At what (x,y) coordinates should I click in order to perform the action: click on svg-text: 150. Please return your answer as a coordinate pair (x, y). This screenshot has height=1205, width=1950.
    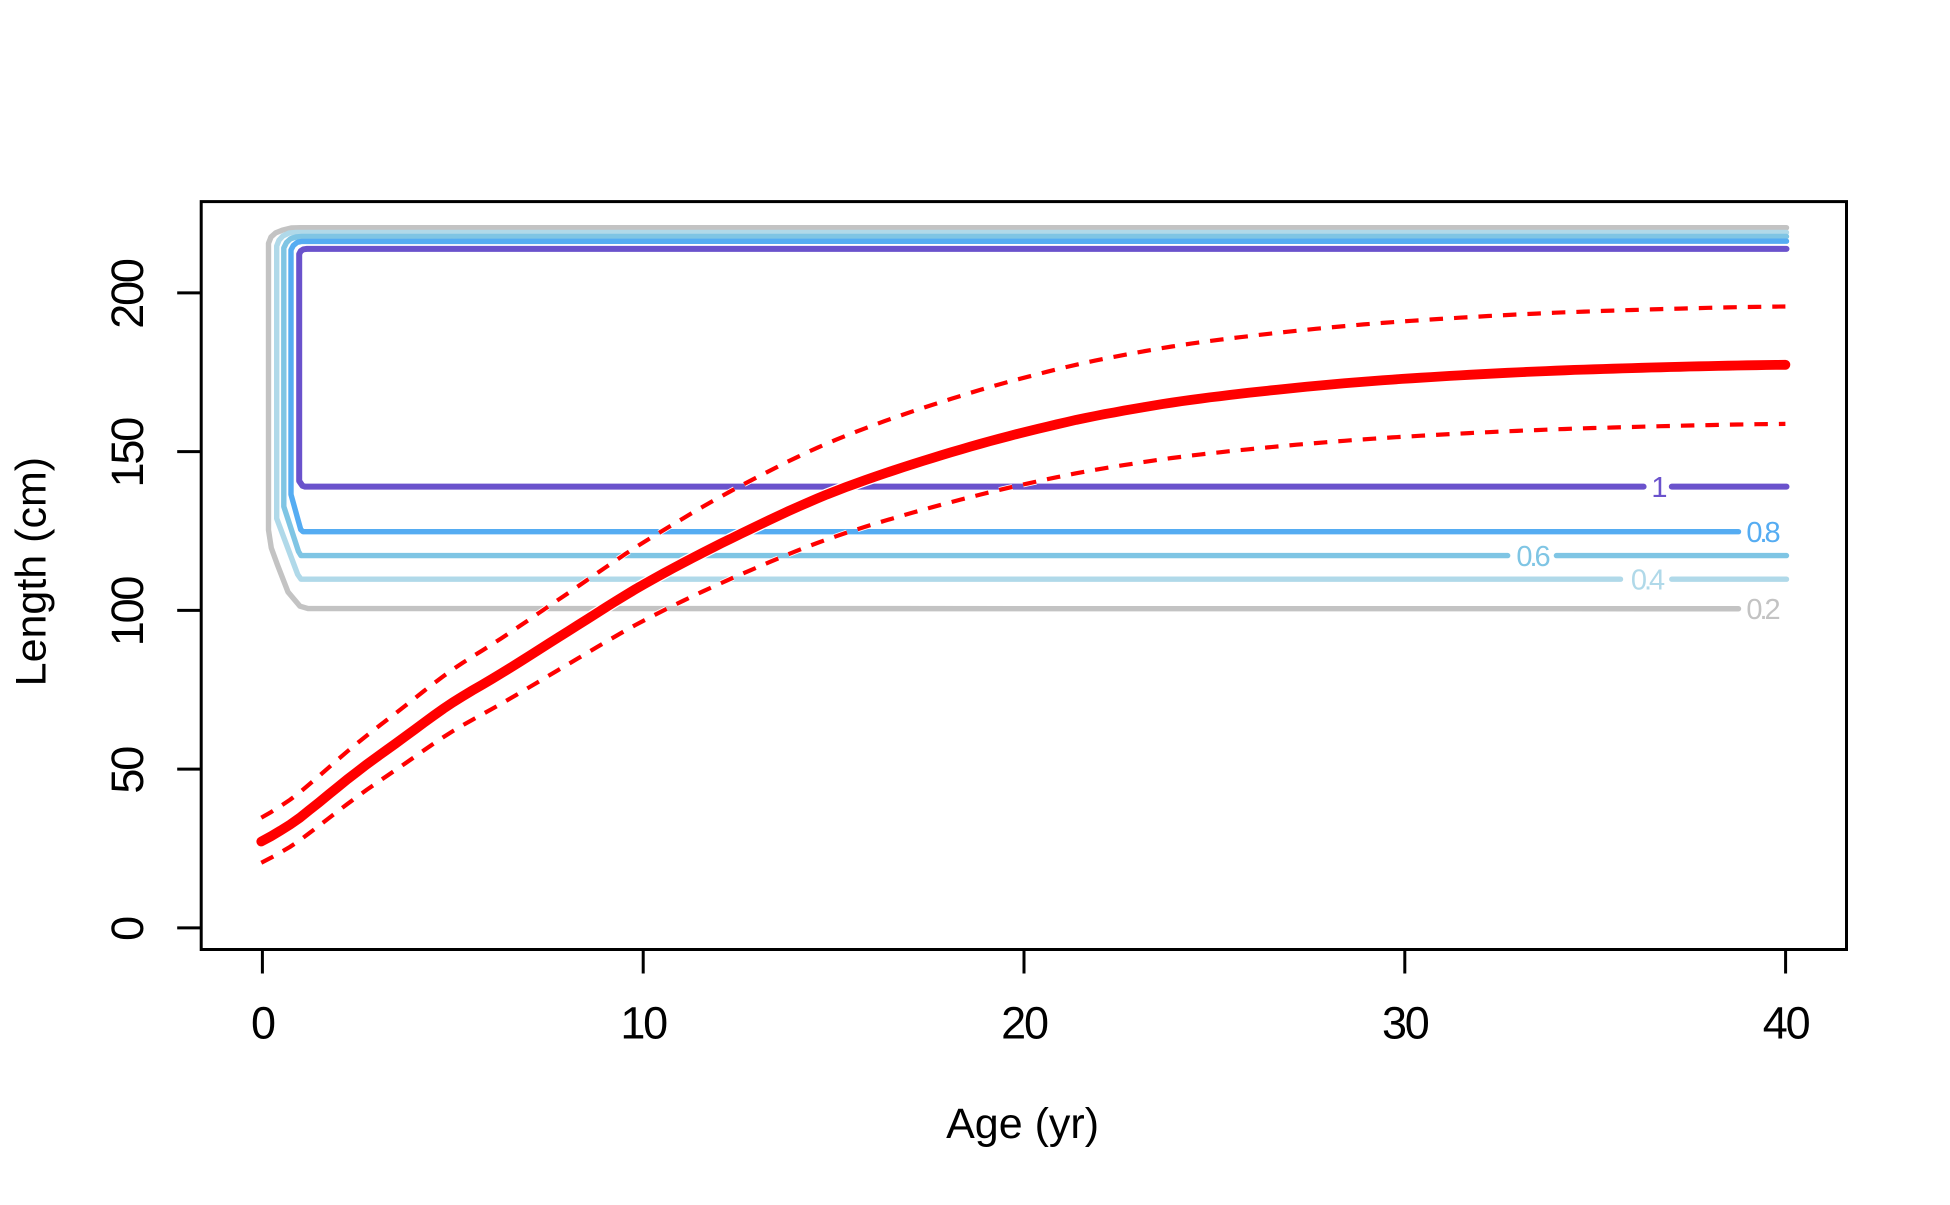
    Looking at the image, I should click on (127, 453).